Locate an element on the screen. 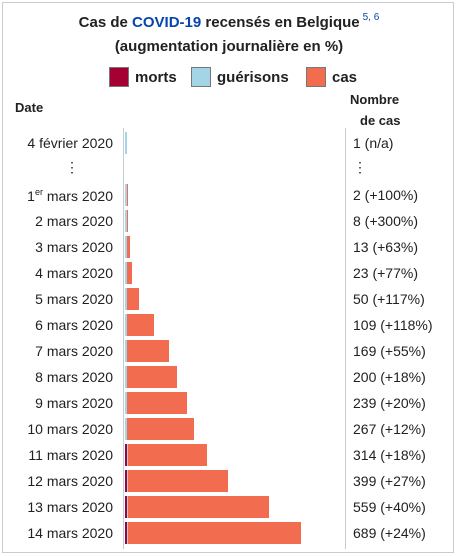 The image size is (458, 557). date-ellipsis: ⋮ is located at coordinates (72, 167).